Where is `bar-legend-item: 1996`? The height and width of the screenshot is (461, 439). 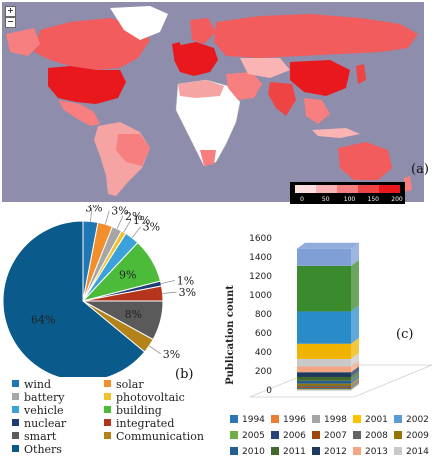 bar-legend-item: 1996 is located at coordinates (288, 420).